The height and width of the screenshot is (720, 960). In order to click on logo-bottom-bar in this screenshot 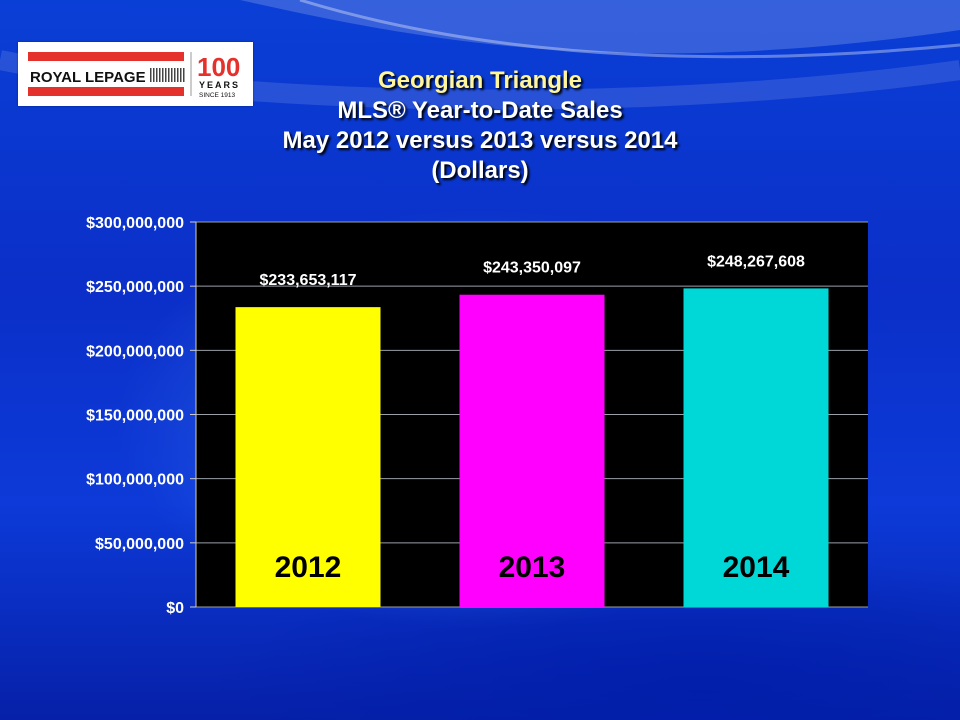, I will do `click(106, 91)`.